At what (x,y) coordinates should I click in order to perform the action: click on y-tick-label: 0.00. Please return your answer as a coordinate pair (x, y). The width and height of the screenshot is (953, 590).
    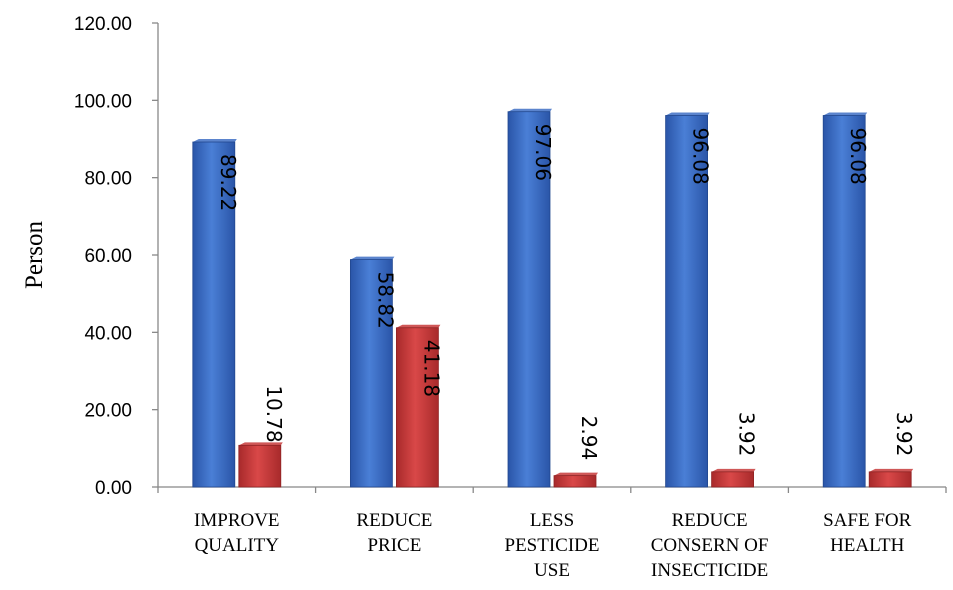
    Looking at the image, I should click on (113, 488).